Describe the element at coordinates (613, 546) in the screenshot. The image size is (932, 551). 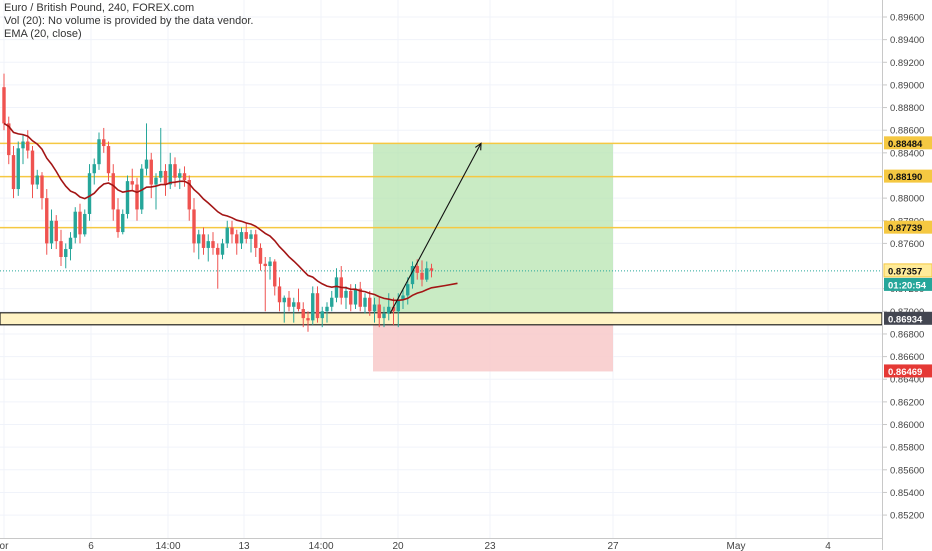
I see `time-tick-label: 27` at that location.